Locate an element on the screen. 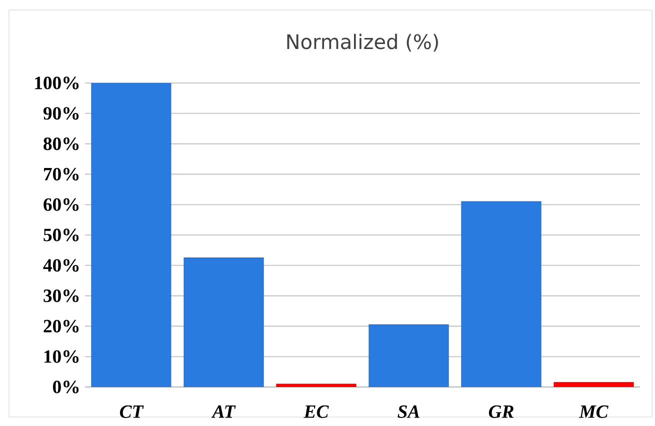 The height and width of the screenshot is (426, 655). x-tick-label: SA is located at coordinates (409, 411).